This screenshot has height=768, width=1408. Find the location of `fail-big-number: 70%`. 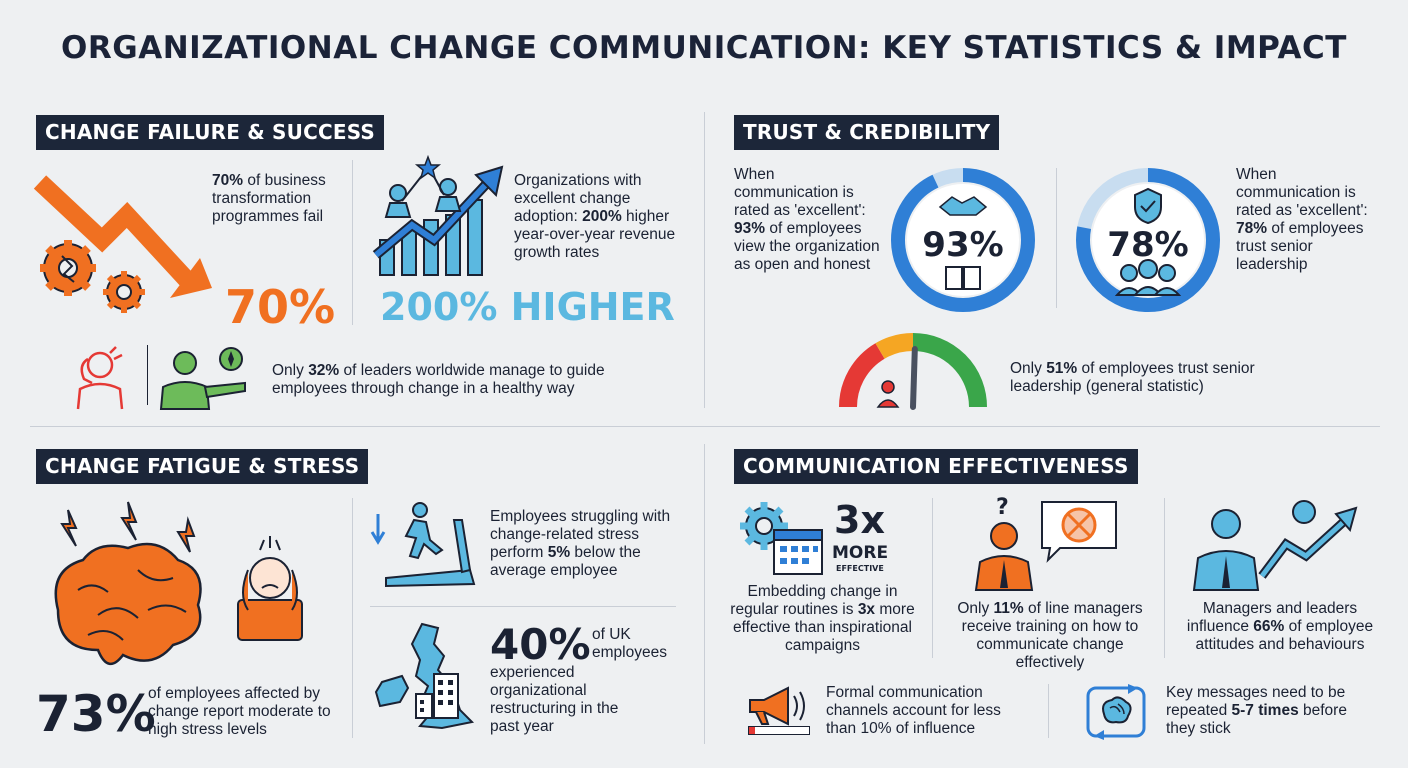

fail-big-number: 70% is located at coordinates (280, 307).